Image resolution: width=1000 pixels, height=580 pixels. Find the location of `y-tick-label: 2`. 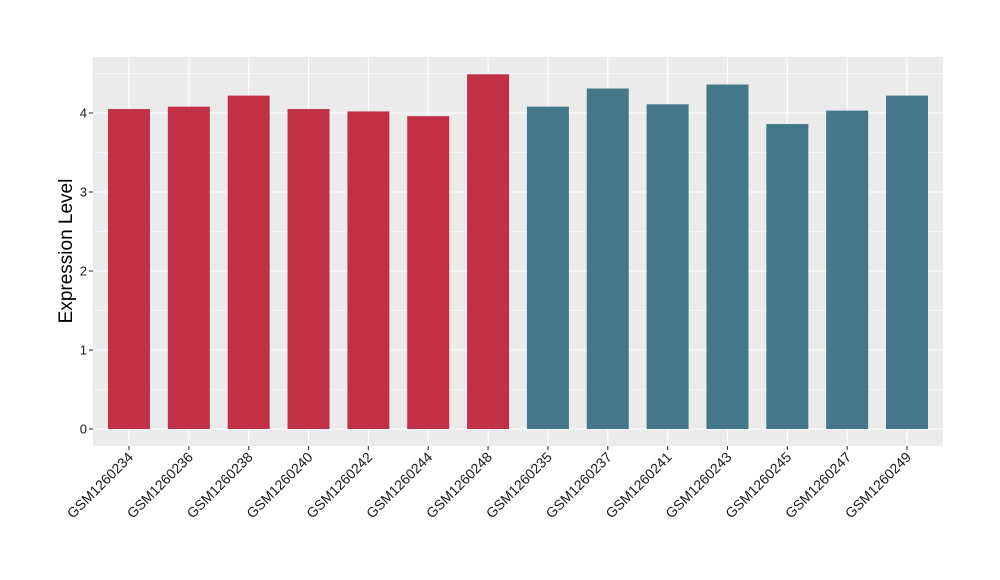

y-tick-label: 2 is located at coordinates (83, 271).